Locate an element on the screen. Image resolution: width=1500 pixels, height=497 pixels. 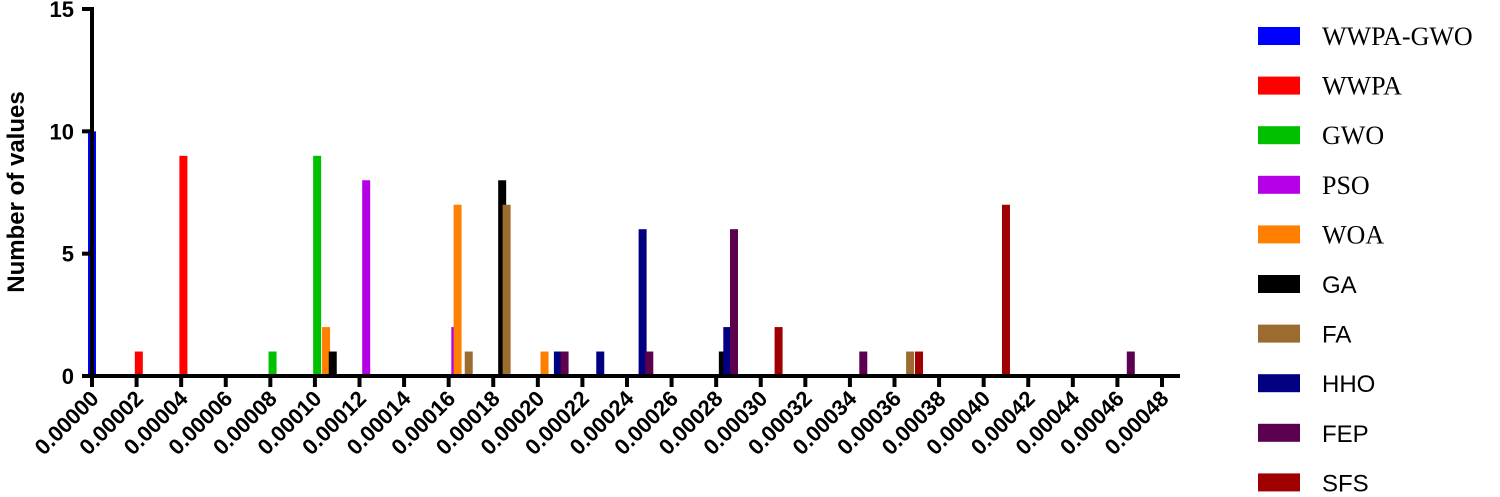
legend-label: PSO is located at coordinates (1346, 185).